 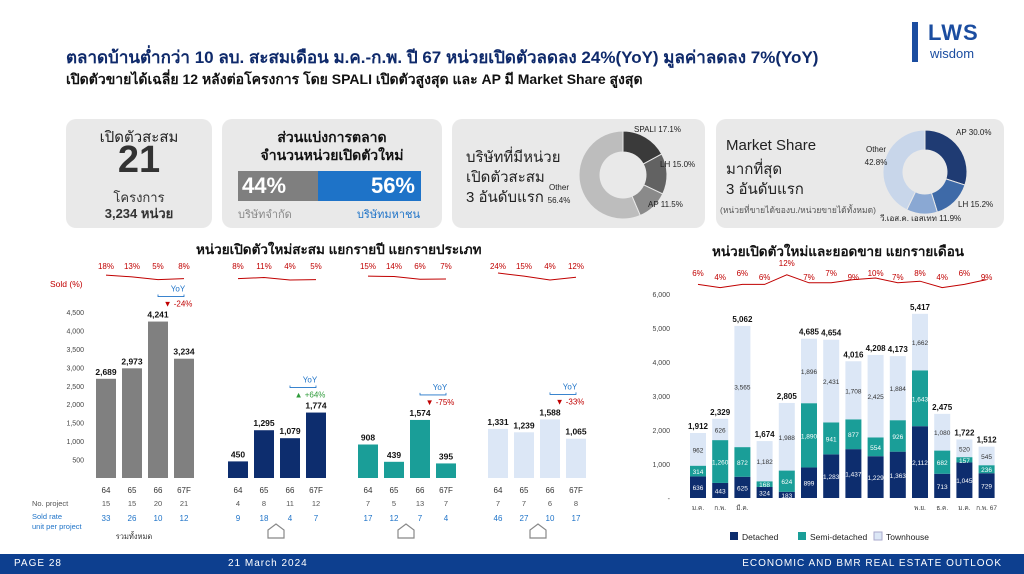 What do you see at coordinates (975, 204) in the screenshot?
I see `donut-label: LH 15.2%` at bounding box center [975, 204].